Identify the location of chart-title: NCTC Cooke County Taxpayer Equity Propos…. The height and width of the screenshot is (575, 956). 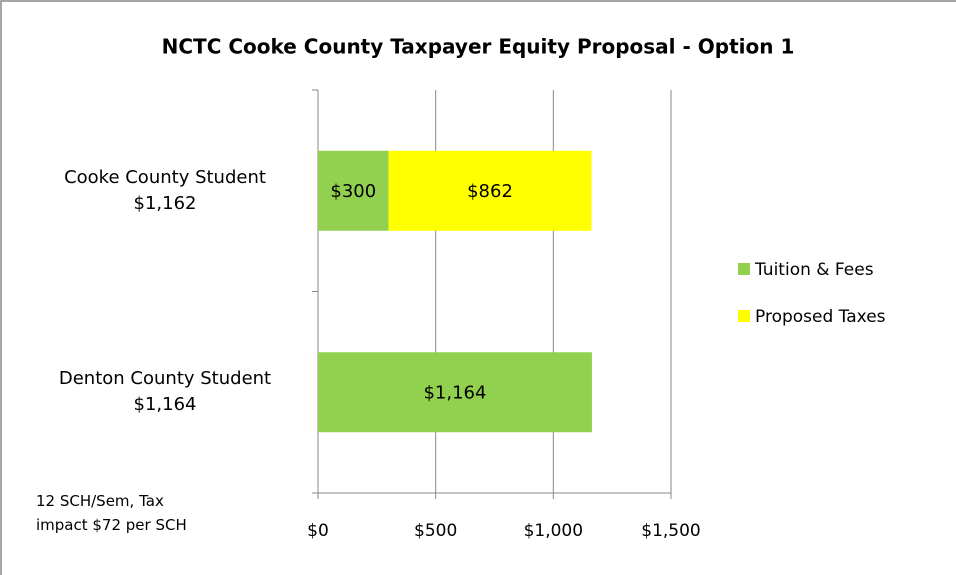
(478, 47).